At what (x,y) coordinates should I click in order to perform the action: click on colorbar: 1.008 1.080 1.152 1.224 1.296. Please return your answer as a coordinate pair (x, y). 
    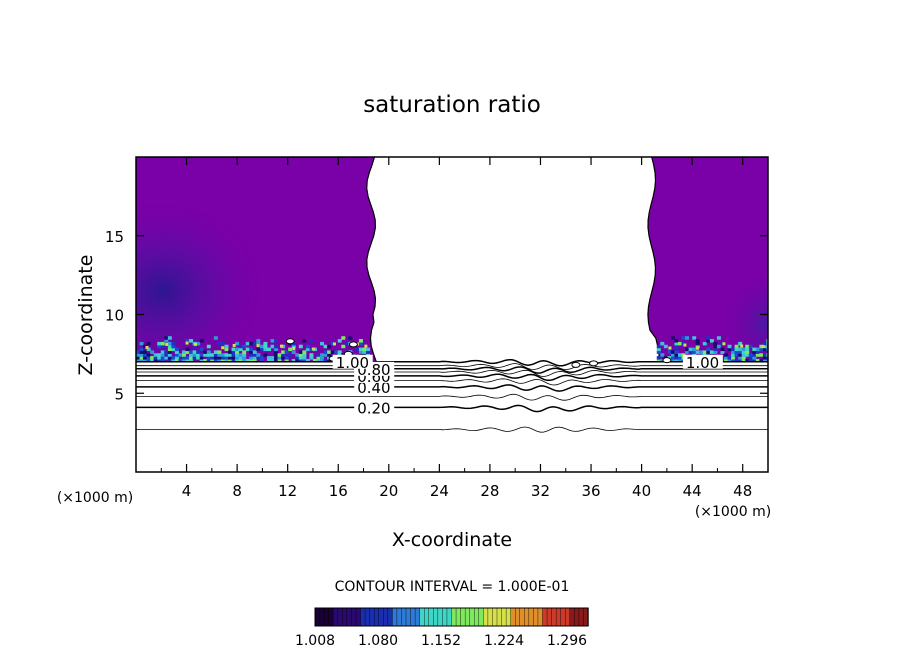
    Looking at the image, I should click on (442, 628).